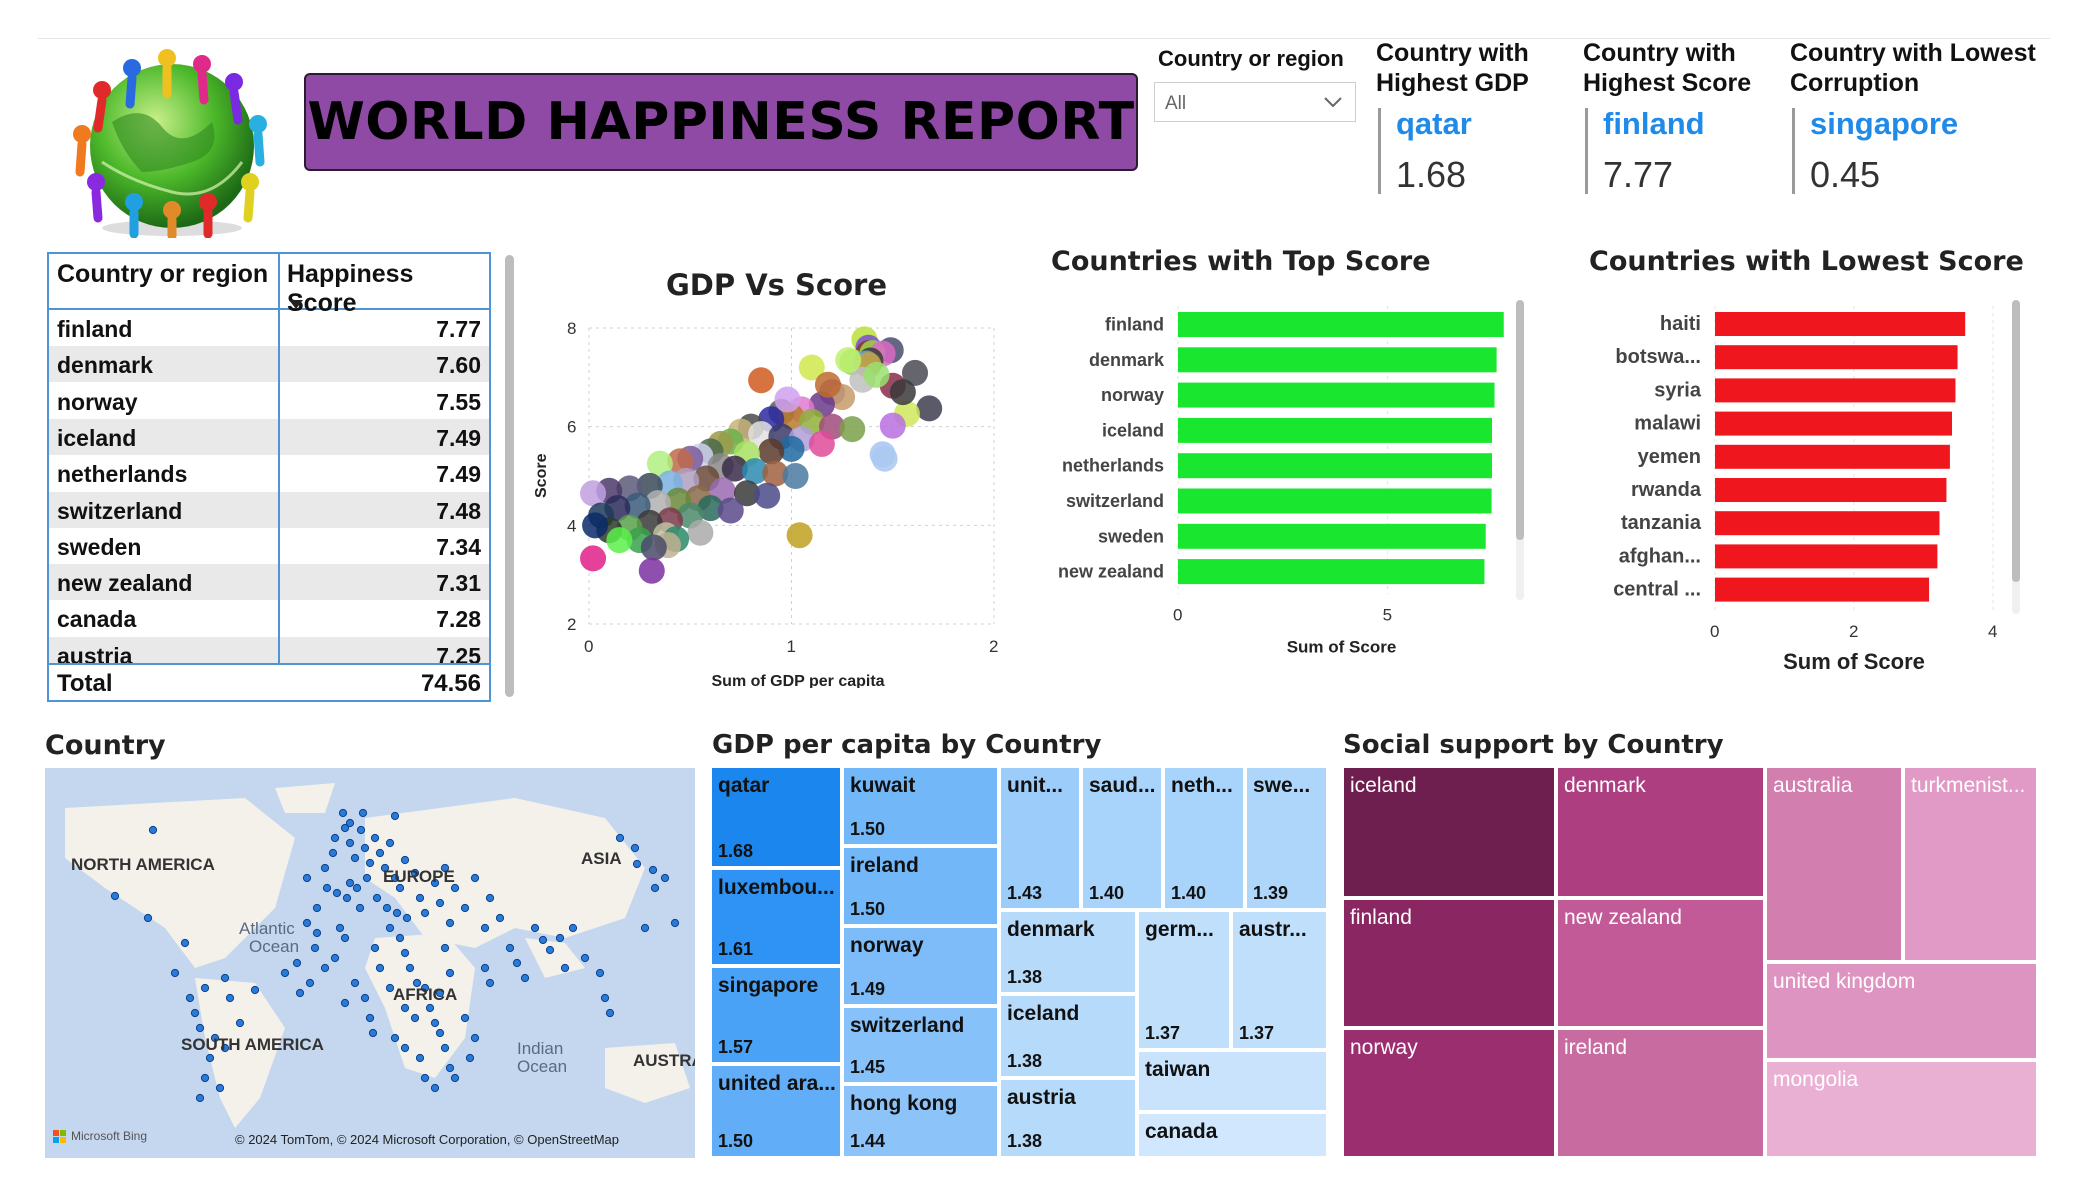  What do you see at coordinates (920, 966) in the screenshot?
I see `treemap-tile: norway 1.49` at bounding box center [920, 966].